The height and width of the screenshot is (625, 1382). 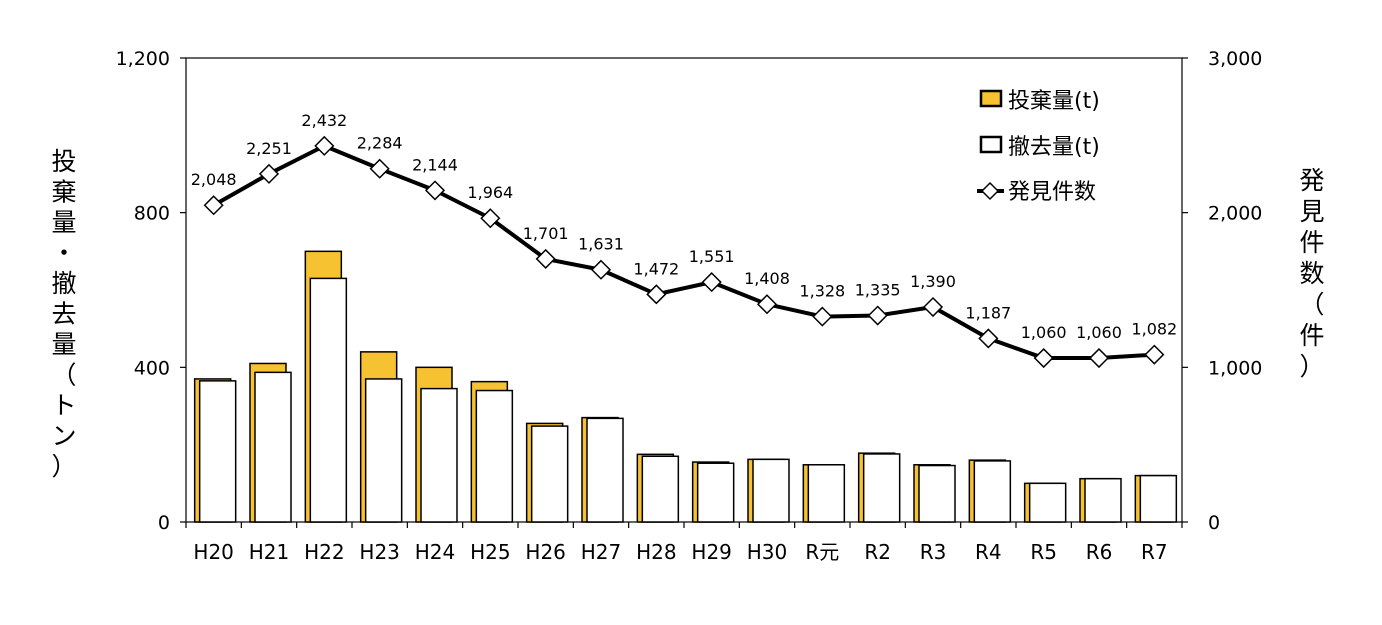 I want to click on category-label-H24: H24, so click(x=435, y=552).